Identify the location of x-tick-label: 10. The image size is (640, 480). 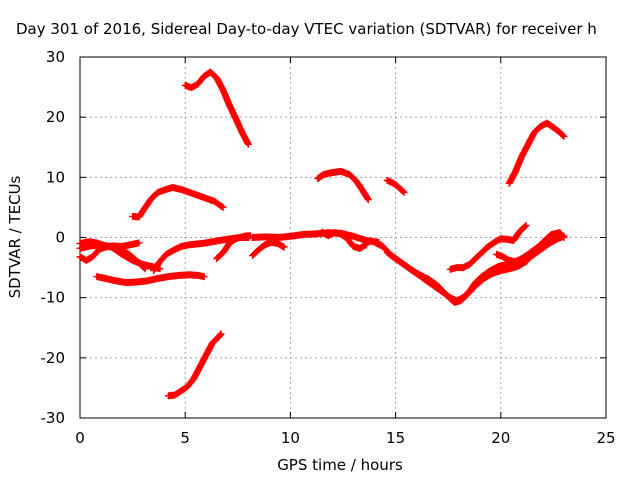
(290, 438).